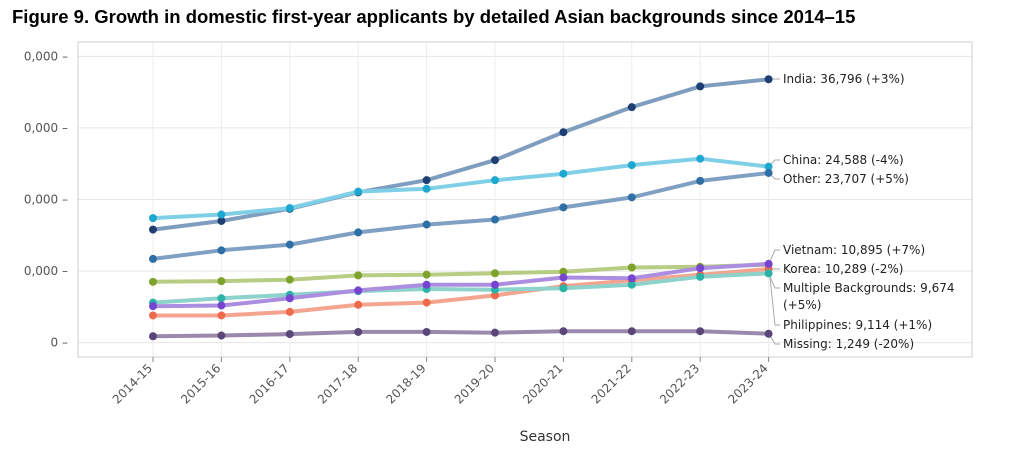  I want to click on series-annotation: Multiple Backgrounds: 9,674 (+5%), so click(869, 296).